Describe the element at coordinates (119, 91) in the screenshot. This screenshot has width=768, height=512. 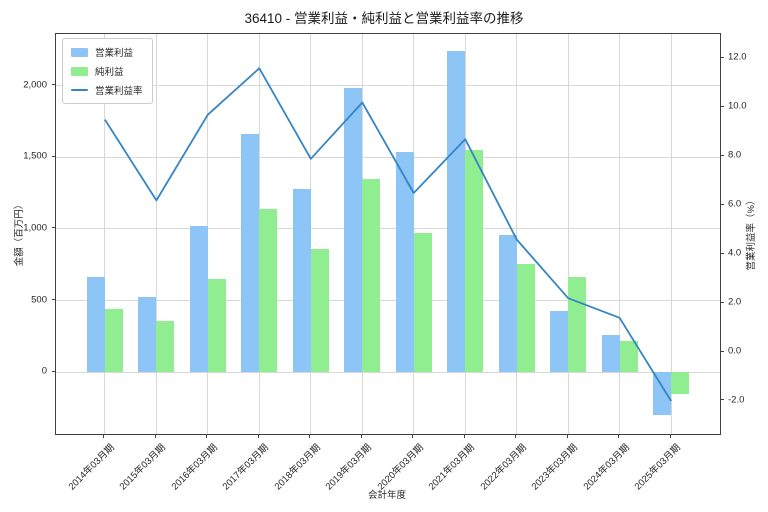
I see `legend-label: 営業利益率` at that location.